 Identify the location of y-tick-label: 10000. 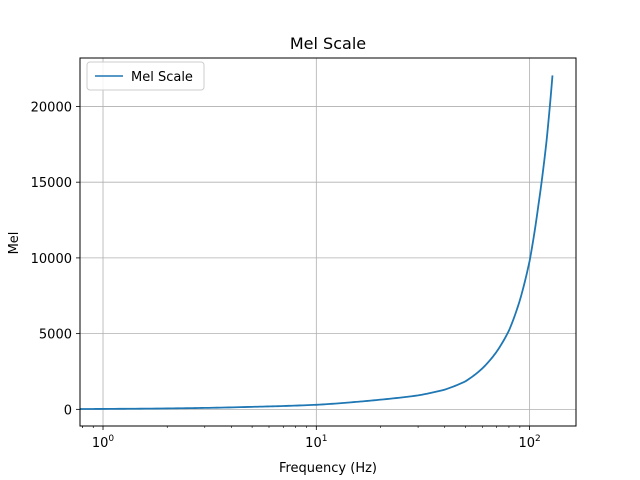
(51, 259).